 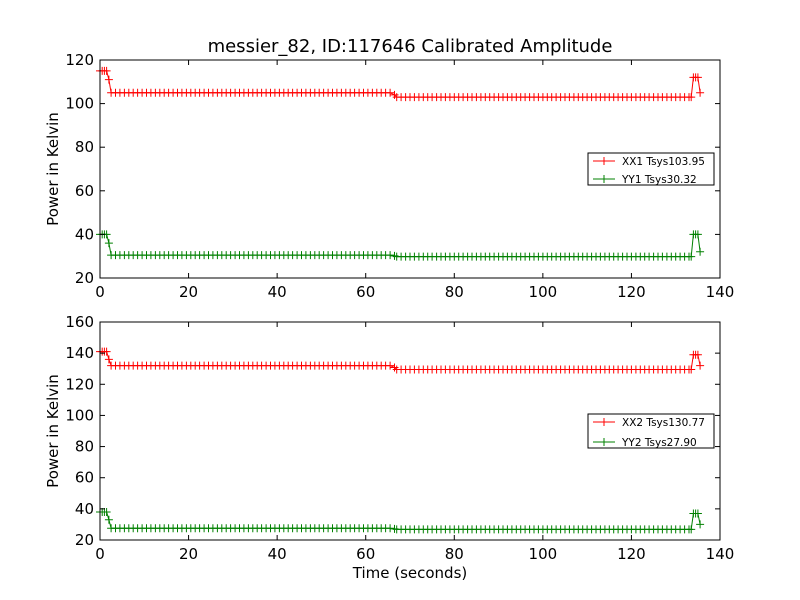 I want to click on legend-label: XX2 Tsys130.77, so click(x=663, y=423).